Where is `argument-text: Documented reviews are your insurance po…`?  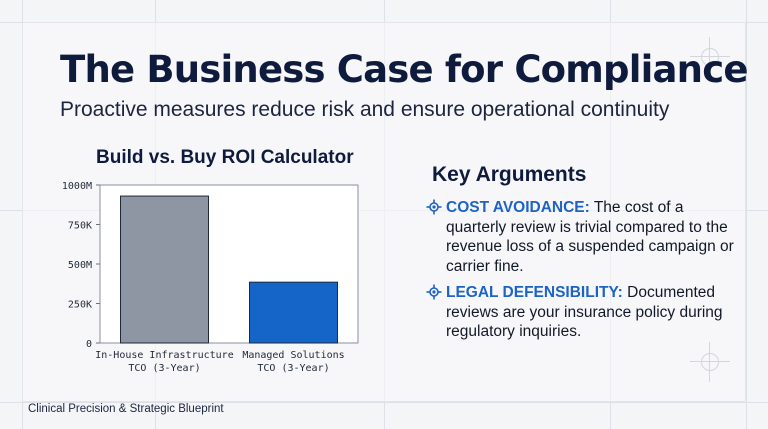 argument-text: Documented reviews are your insurance po… is located at coordinates (584, 312).